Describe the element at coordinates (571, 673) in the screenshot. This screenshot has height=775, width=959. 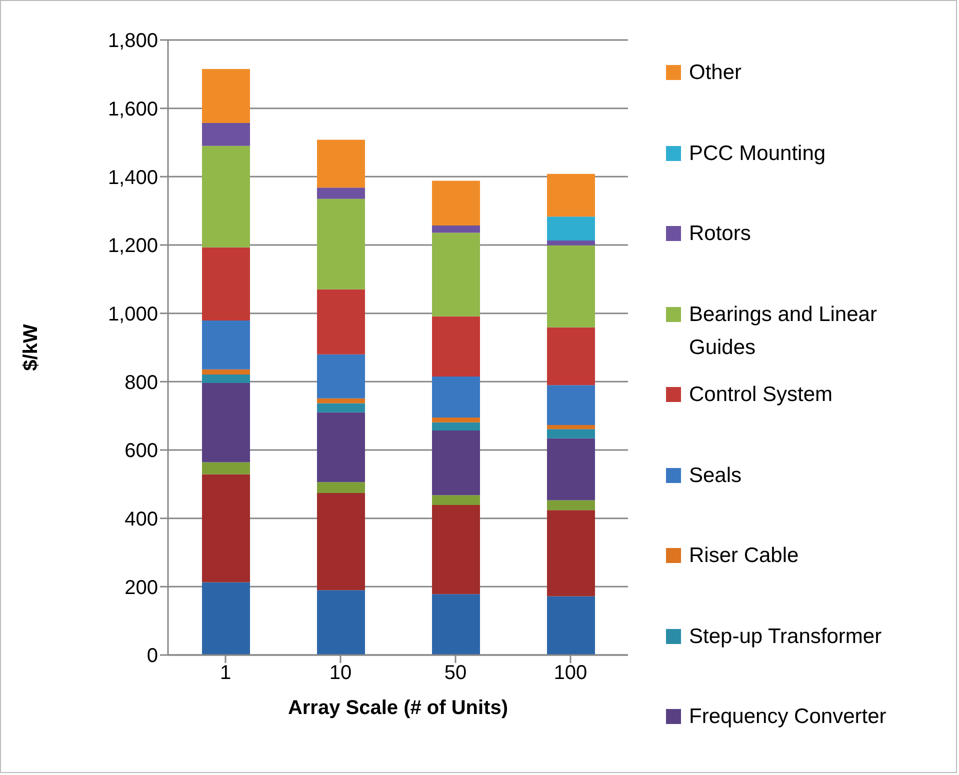
I see `x-tick-label: 100` at that location.